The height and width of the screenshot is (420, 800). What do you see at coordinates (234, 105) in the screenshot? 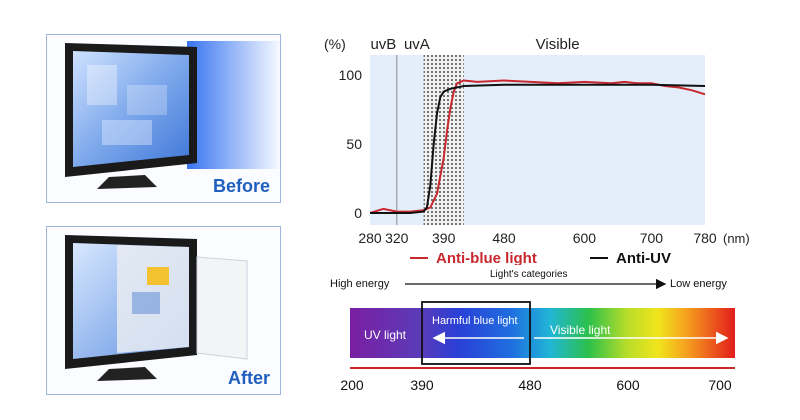
I see `blue-light-glow` at bounding box center [234, 105].